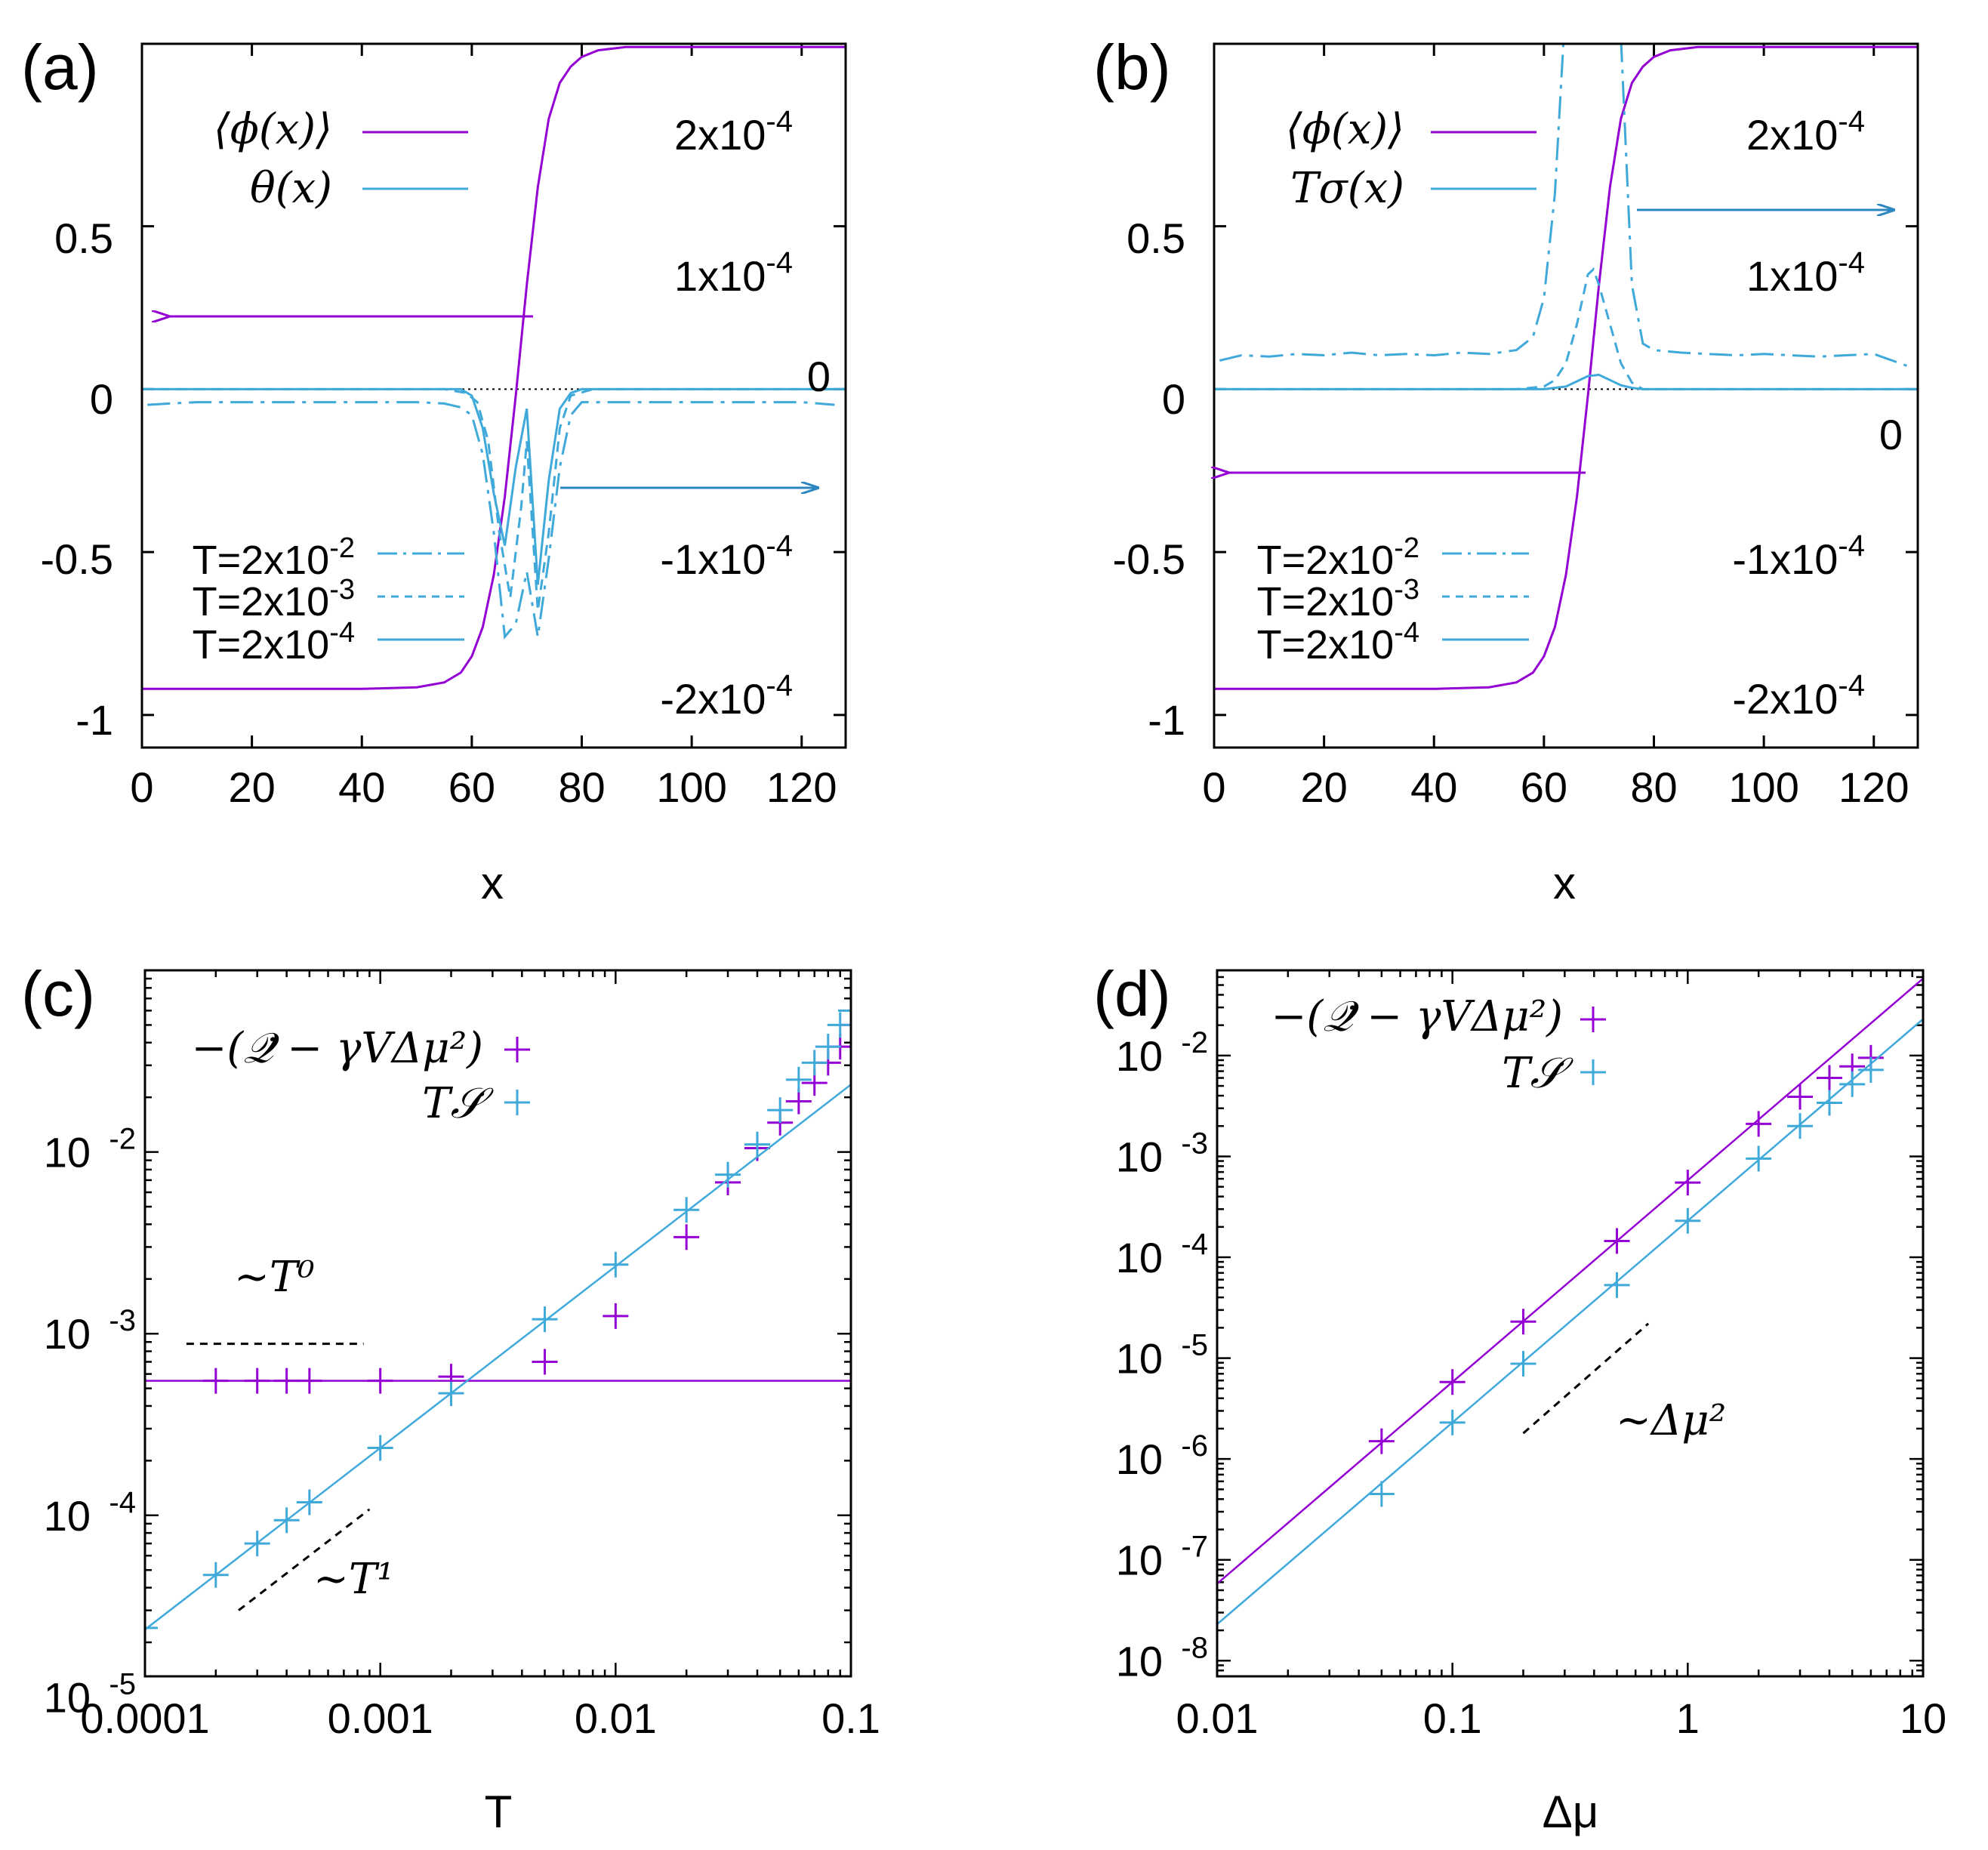  Describe the element at coordinates (458, 1103) in the screenshot. I see `c-legend-s: T𝒮̇` at that location.